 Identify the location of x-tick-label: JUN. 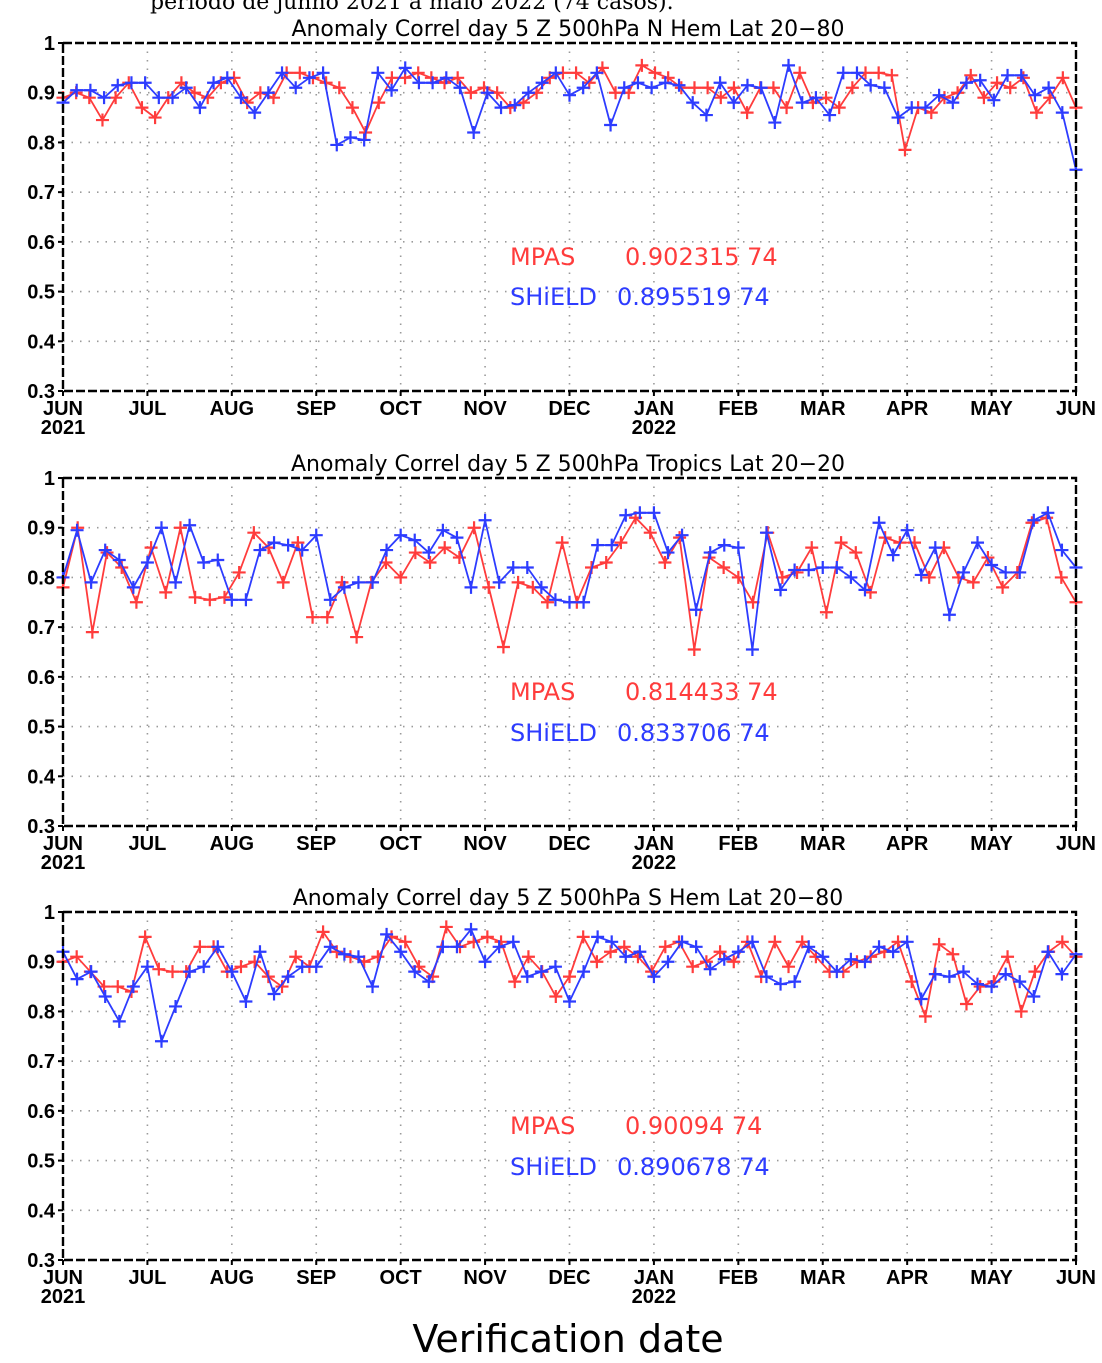
(1076, 844).